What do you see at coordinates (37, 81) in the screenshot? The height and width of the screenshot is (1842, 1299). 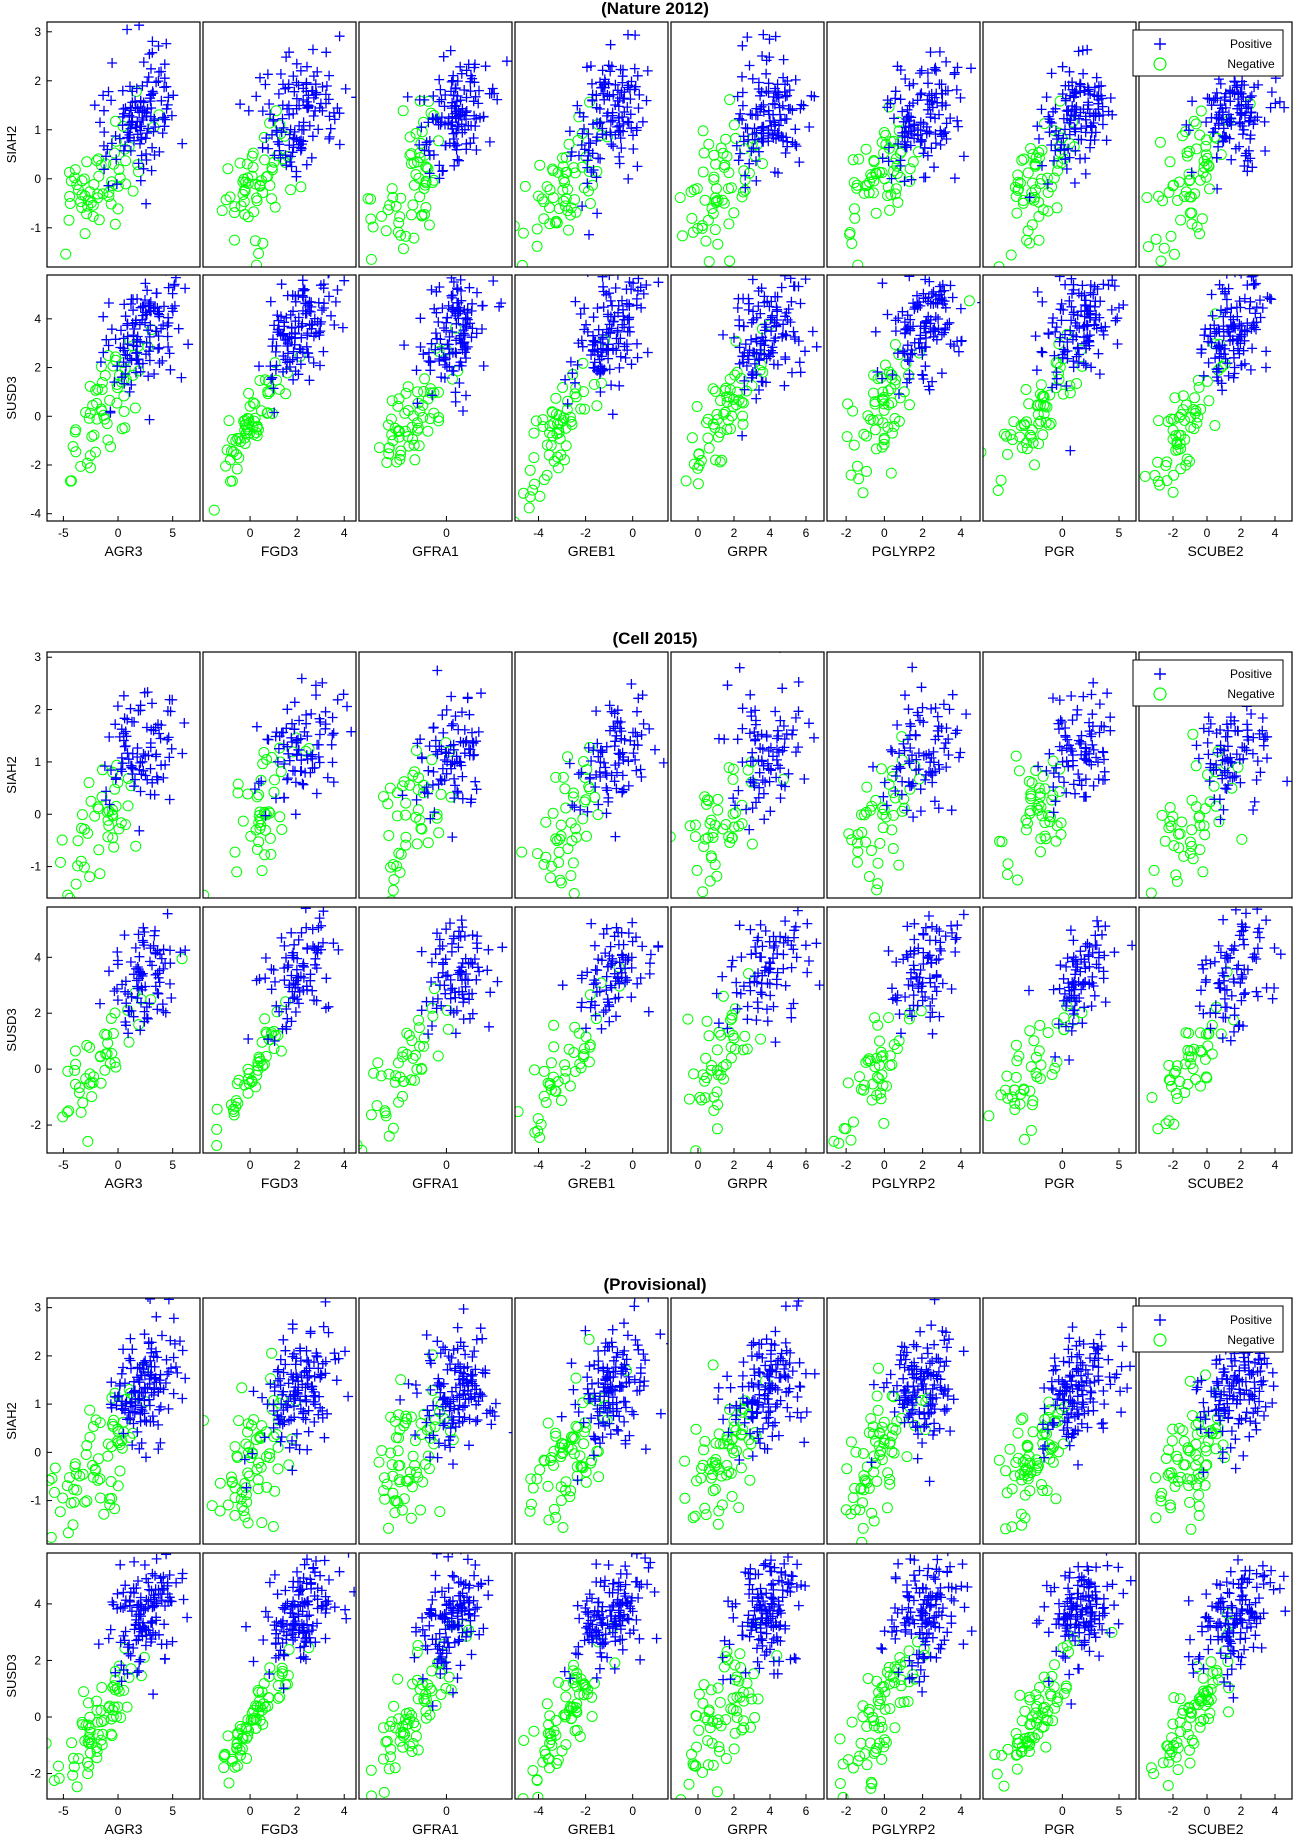 I see `y-tick-label: 2` at bounding box center [37, 81].